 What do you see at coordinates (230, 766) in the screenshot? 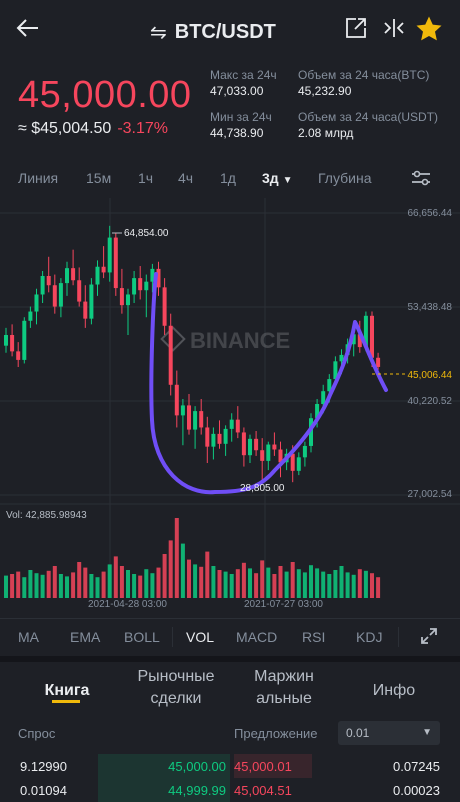
I see `orderbook-row: 9.12990 45,000.00 45,000.01 0.07245` at bounding box center [230, 766].